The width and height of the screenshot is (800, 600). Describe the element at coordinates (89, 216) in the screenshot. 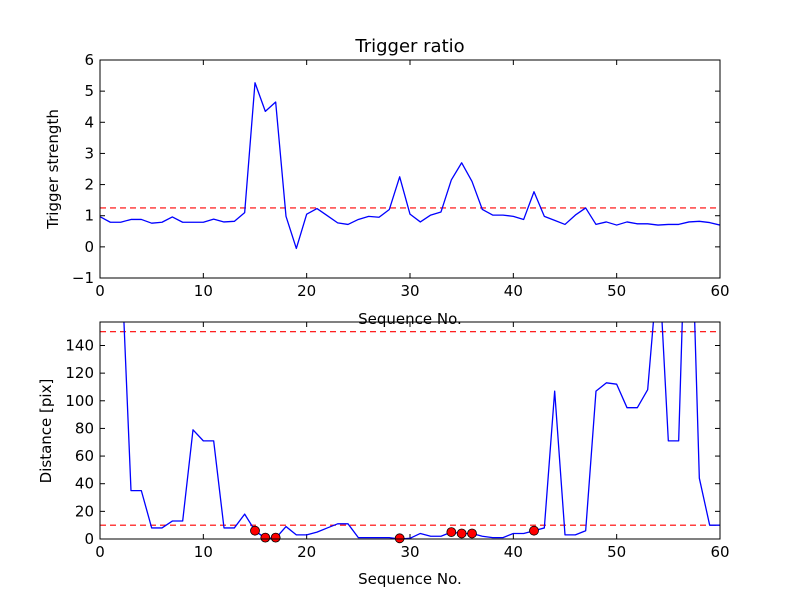

I see `y-tick-label: 1` at that location.